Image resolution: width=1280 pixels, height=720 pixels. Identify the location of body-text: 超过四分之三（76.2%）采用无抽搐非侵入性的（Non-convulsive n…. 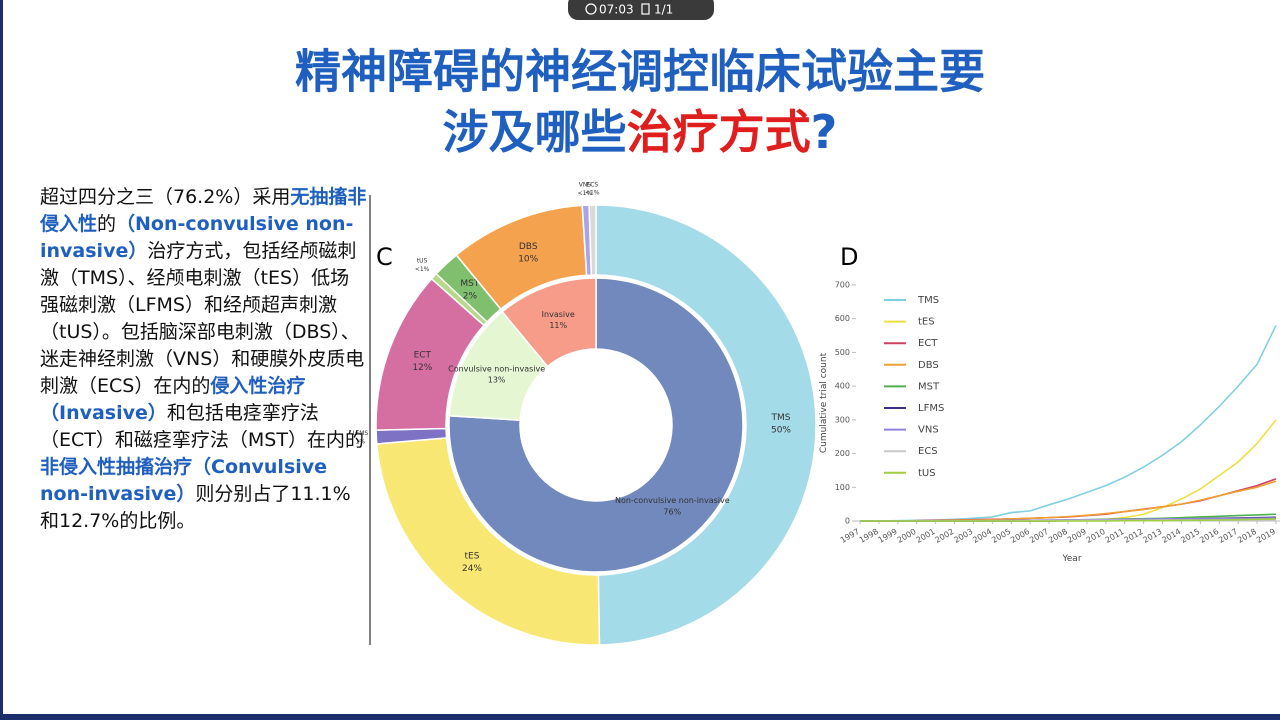
(204, 359).